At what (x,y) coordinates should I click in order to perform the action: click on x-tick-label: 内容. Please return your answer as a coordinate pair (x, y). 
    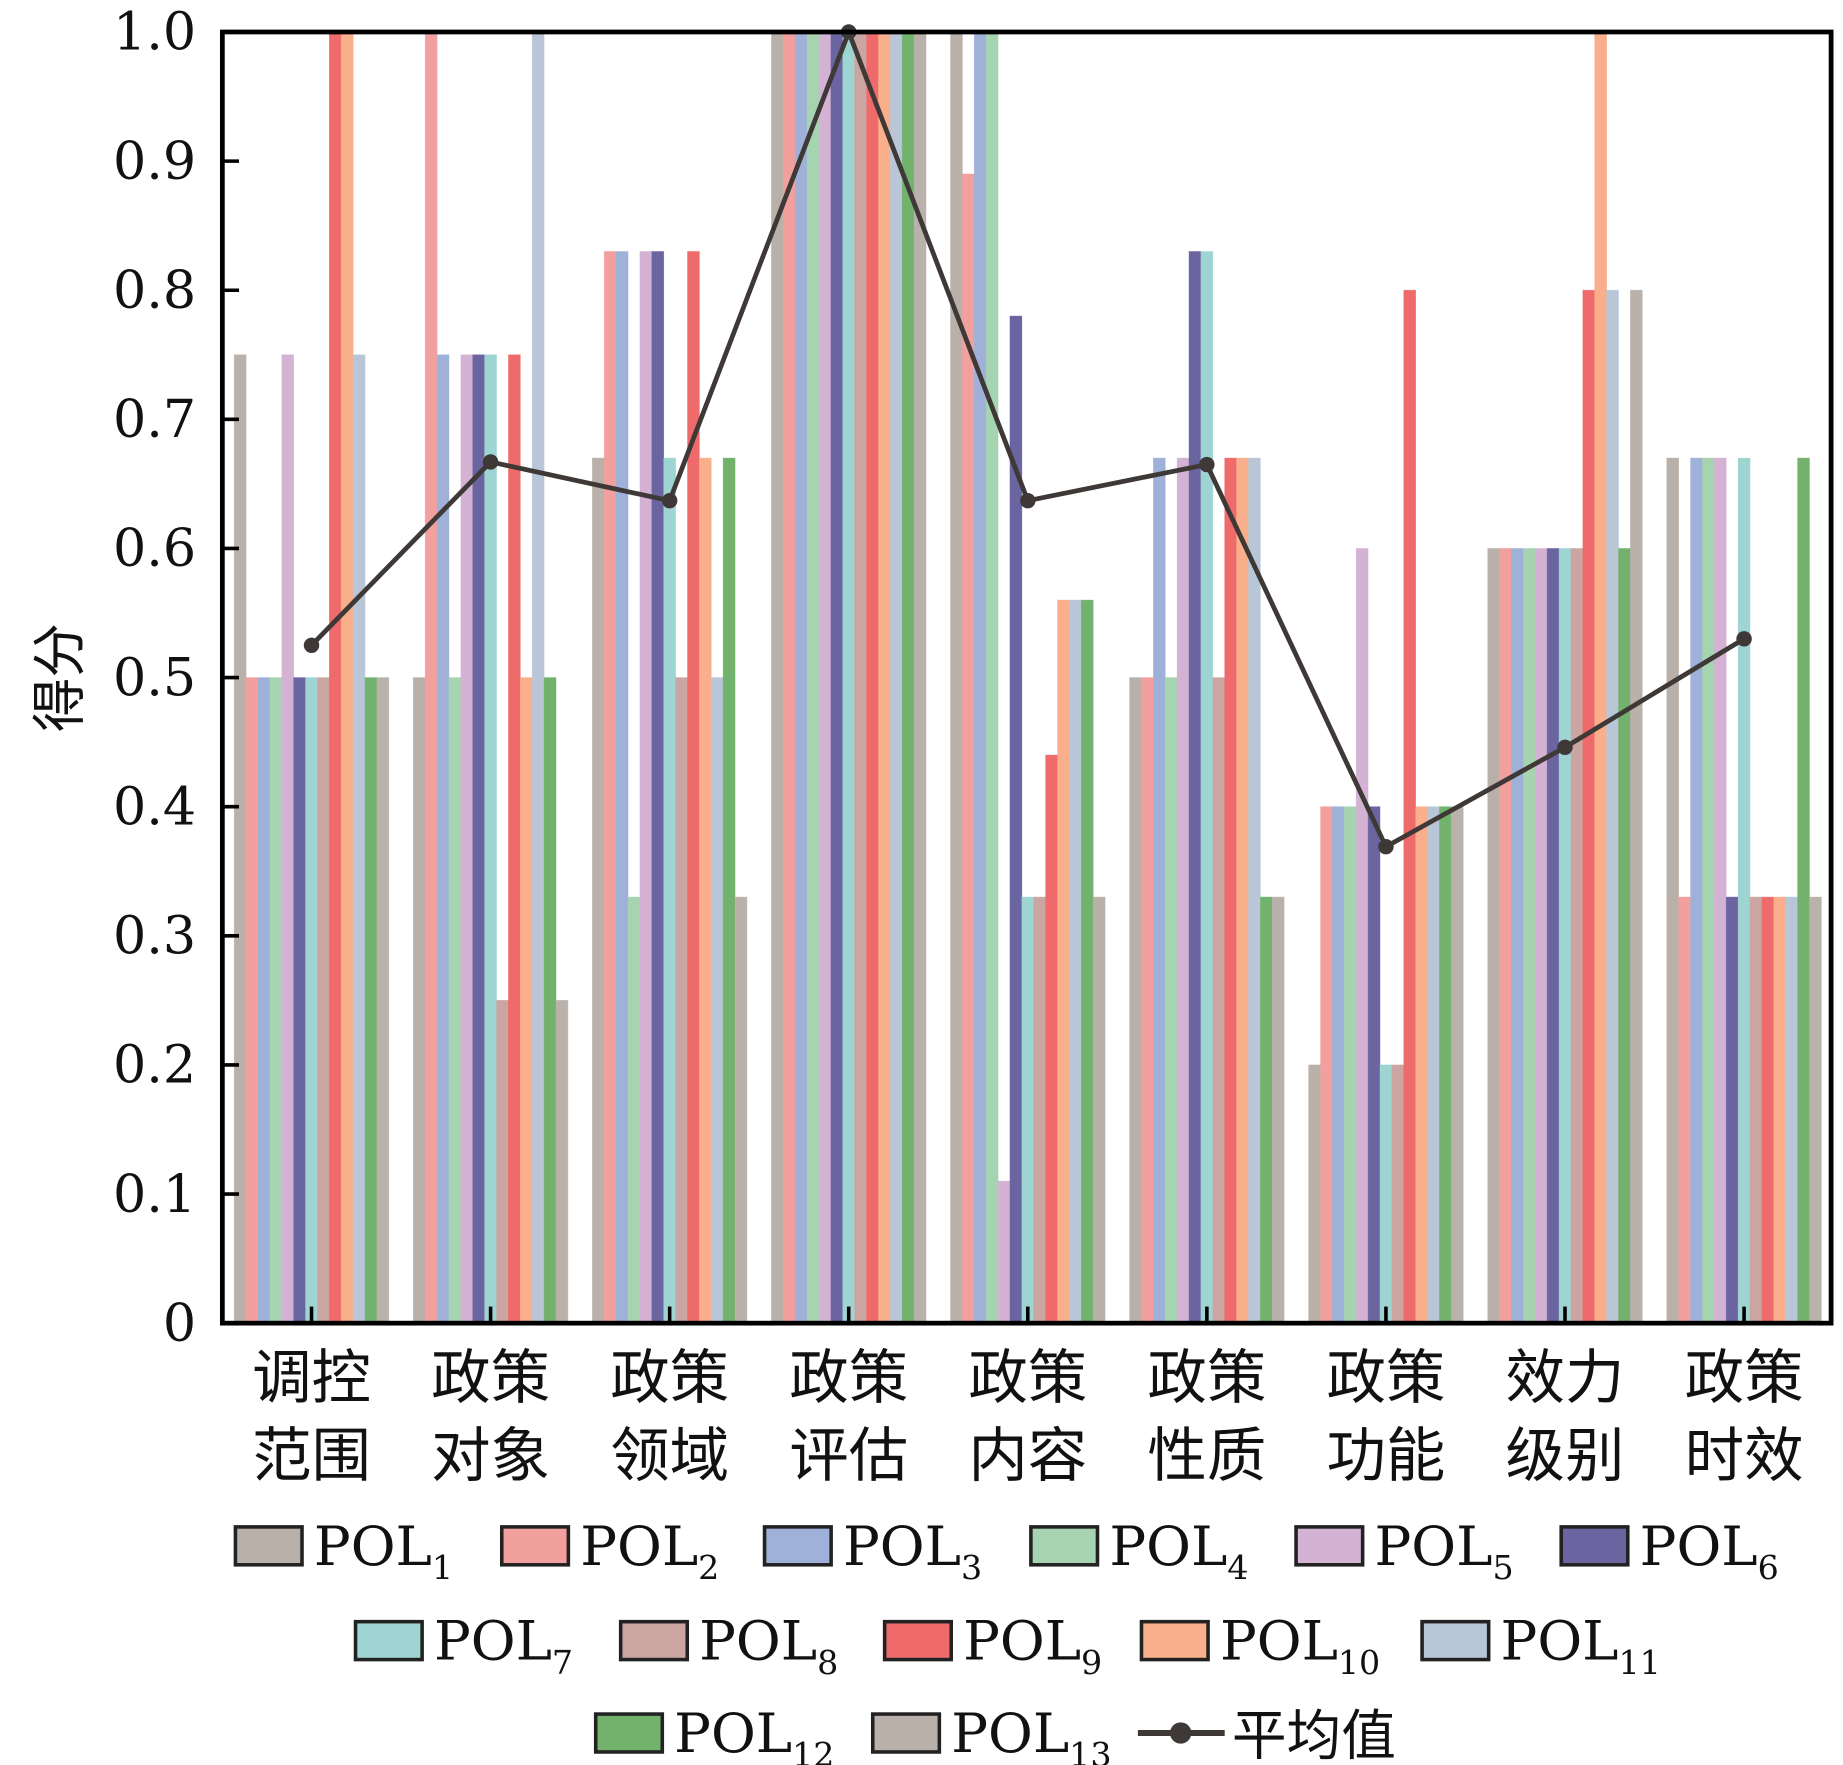
    Looking at the image, I should click on (1027, 1455).